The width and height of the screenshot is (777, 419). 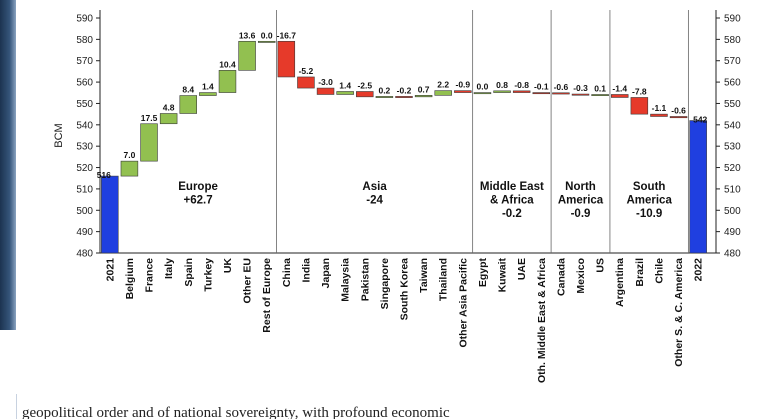 What do you see at coordinates (84, 254) in the screenshot?
I see `y-tick-label-left: 480` at bounding box center [84, 254].